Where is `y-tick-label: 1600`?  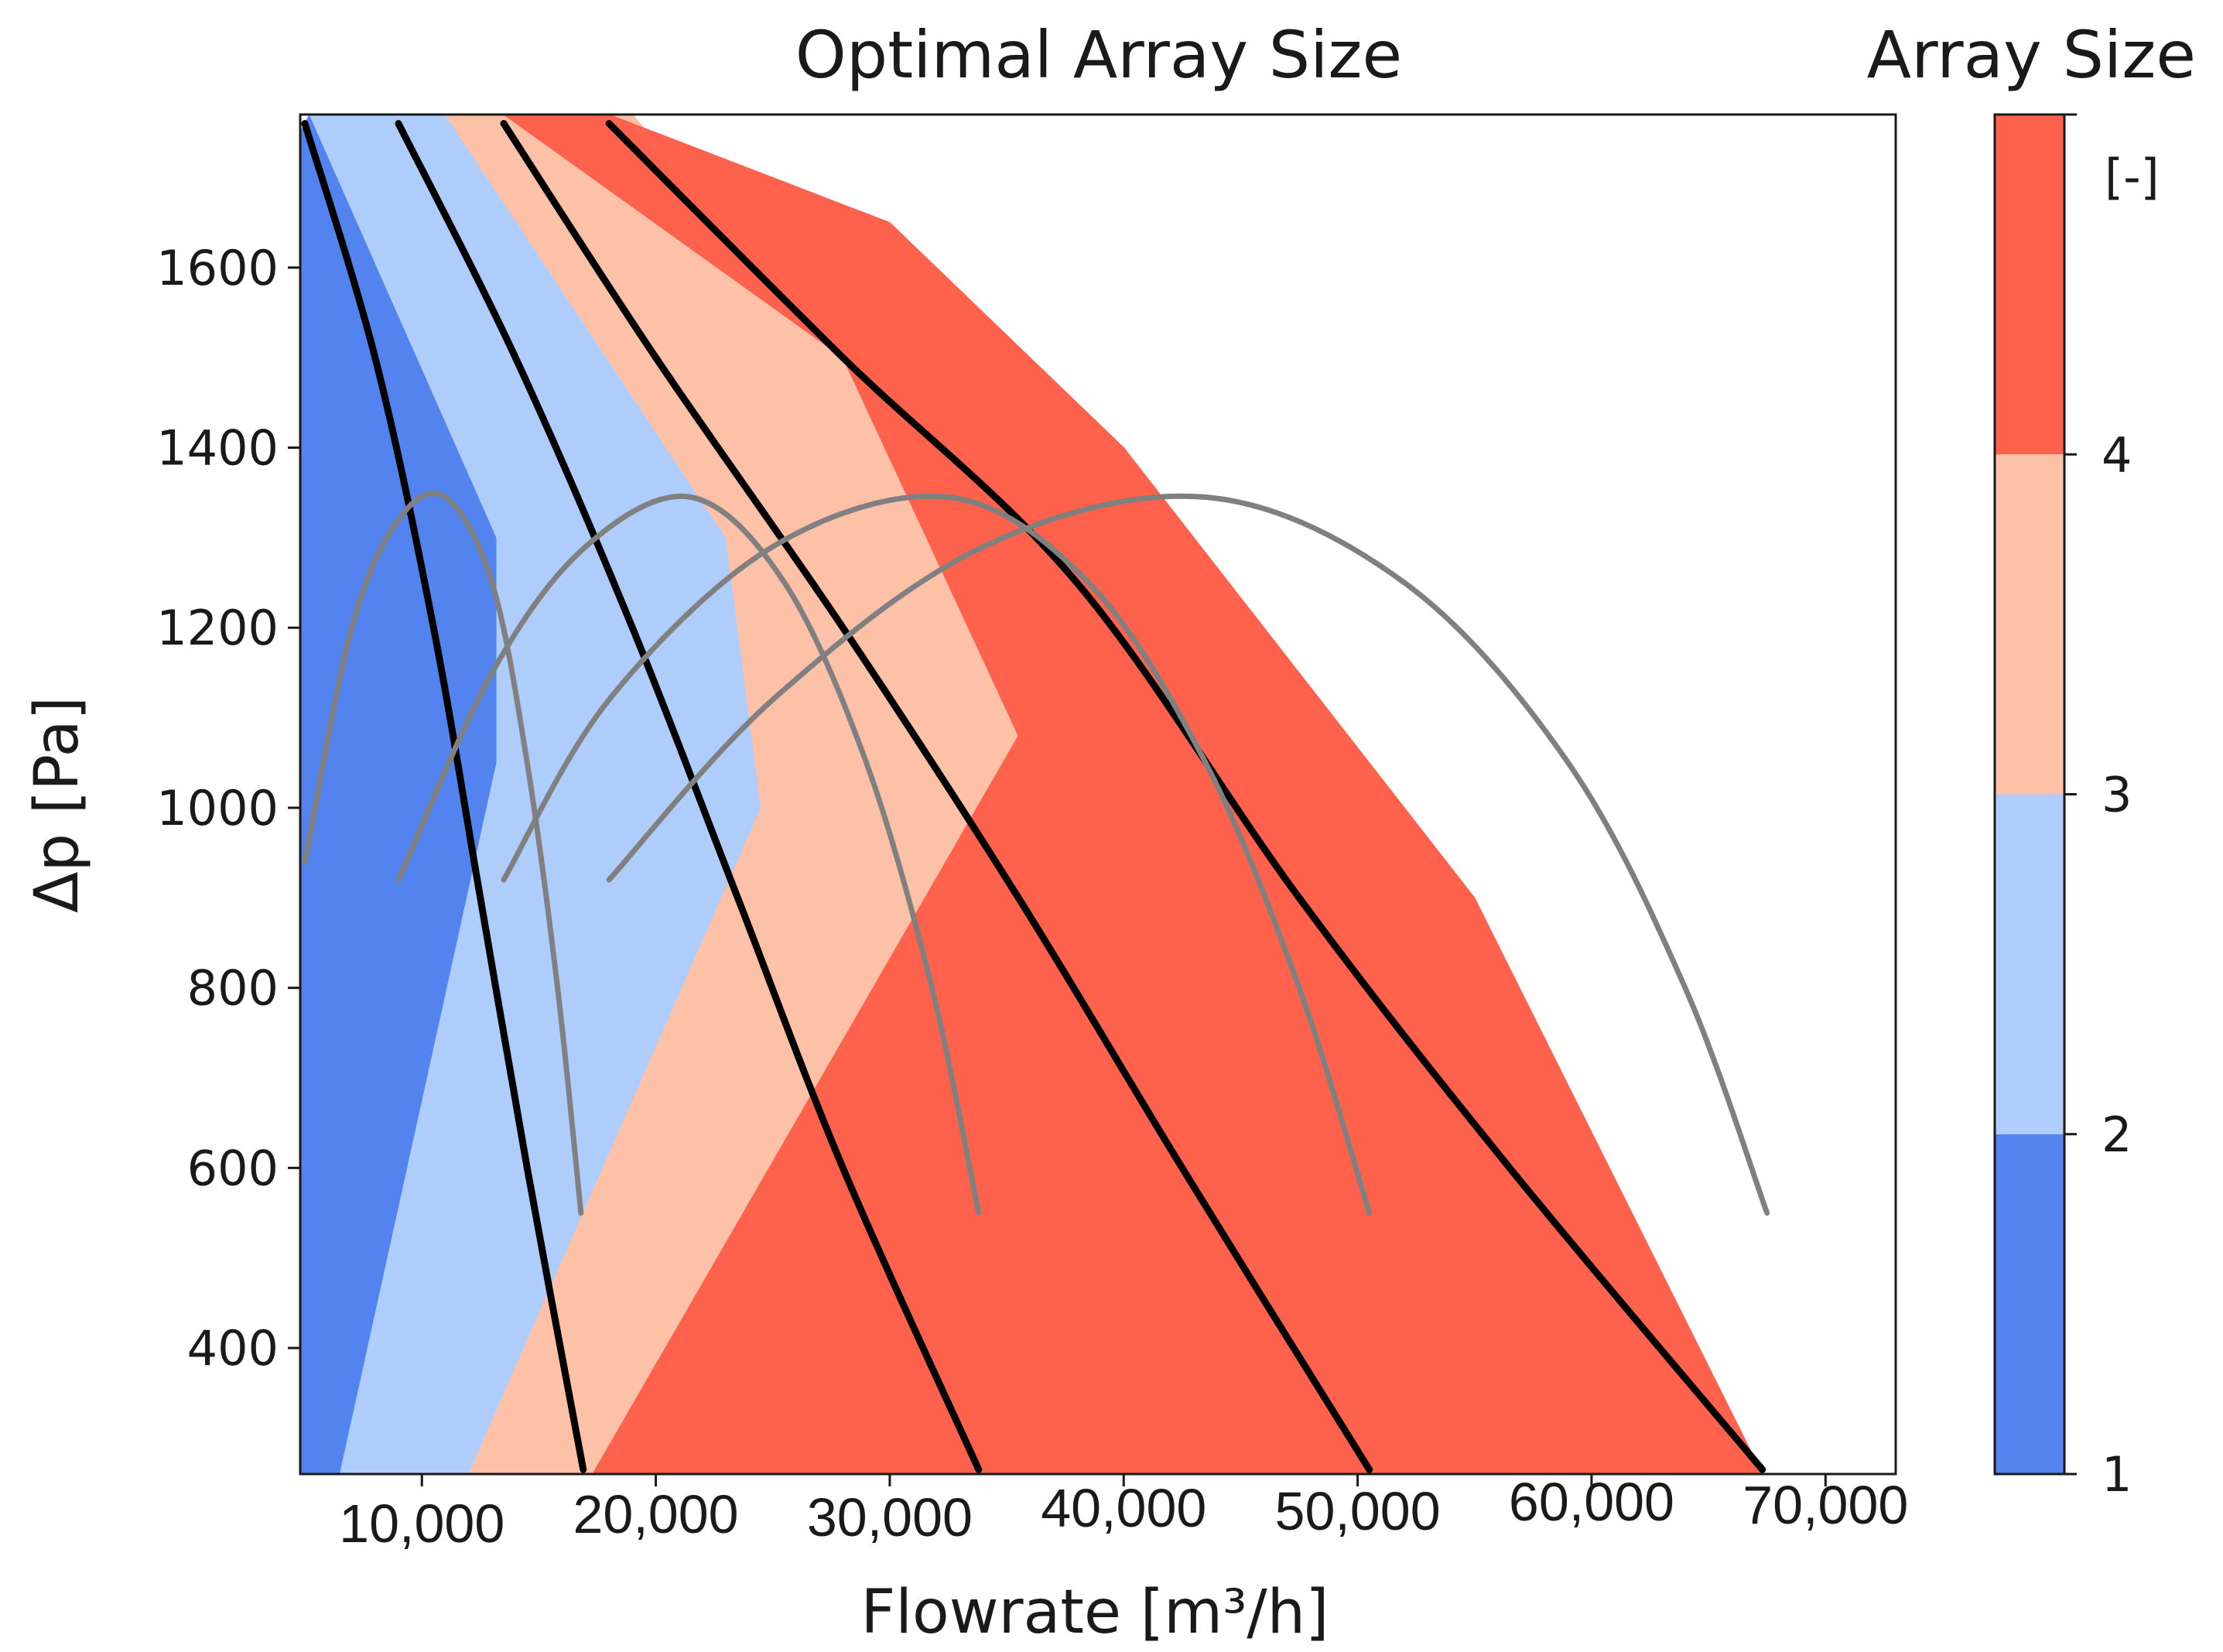
y-tick-label: 1600 is located at coordinates (218, 268).